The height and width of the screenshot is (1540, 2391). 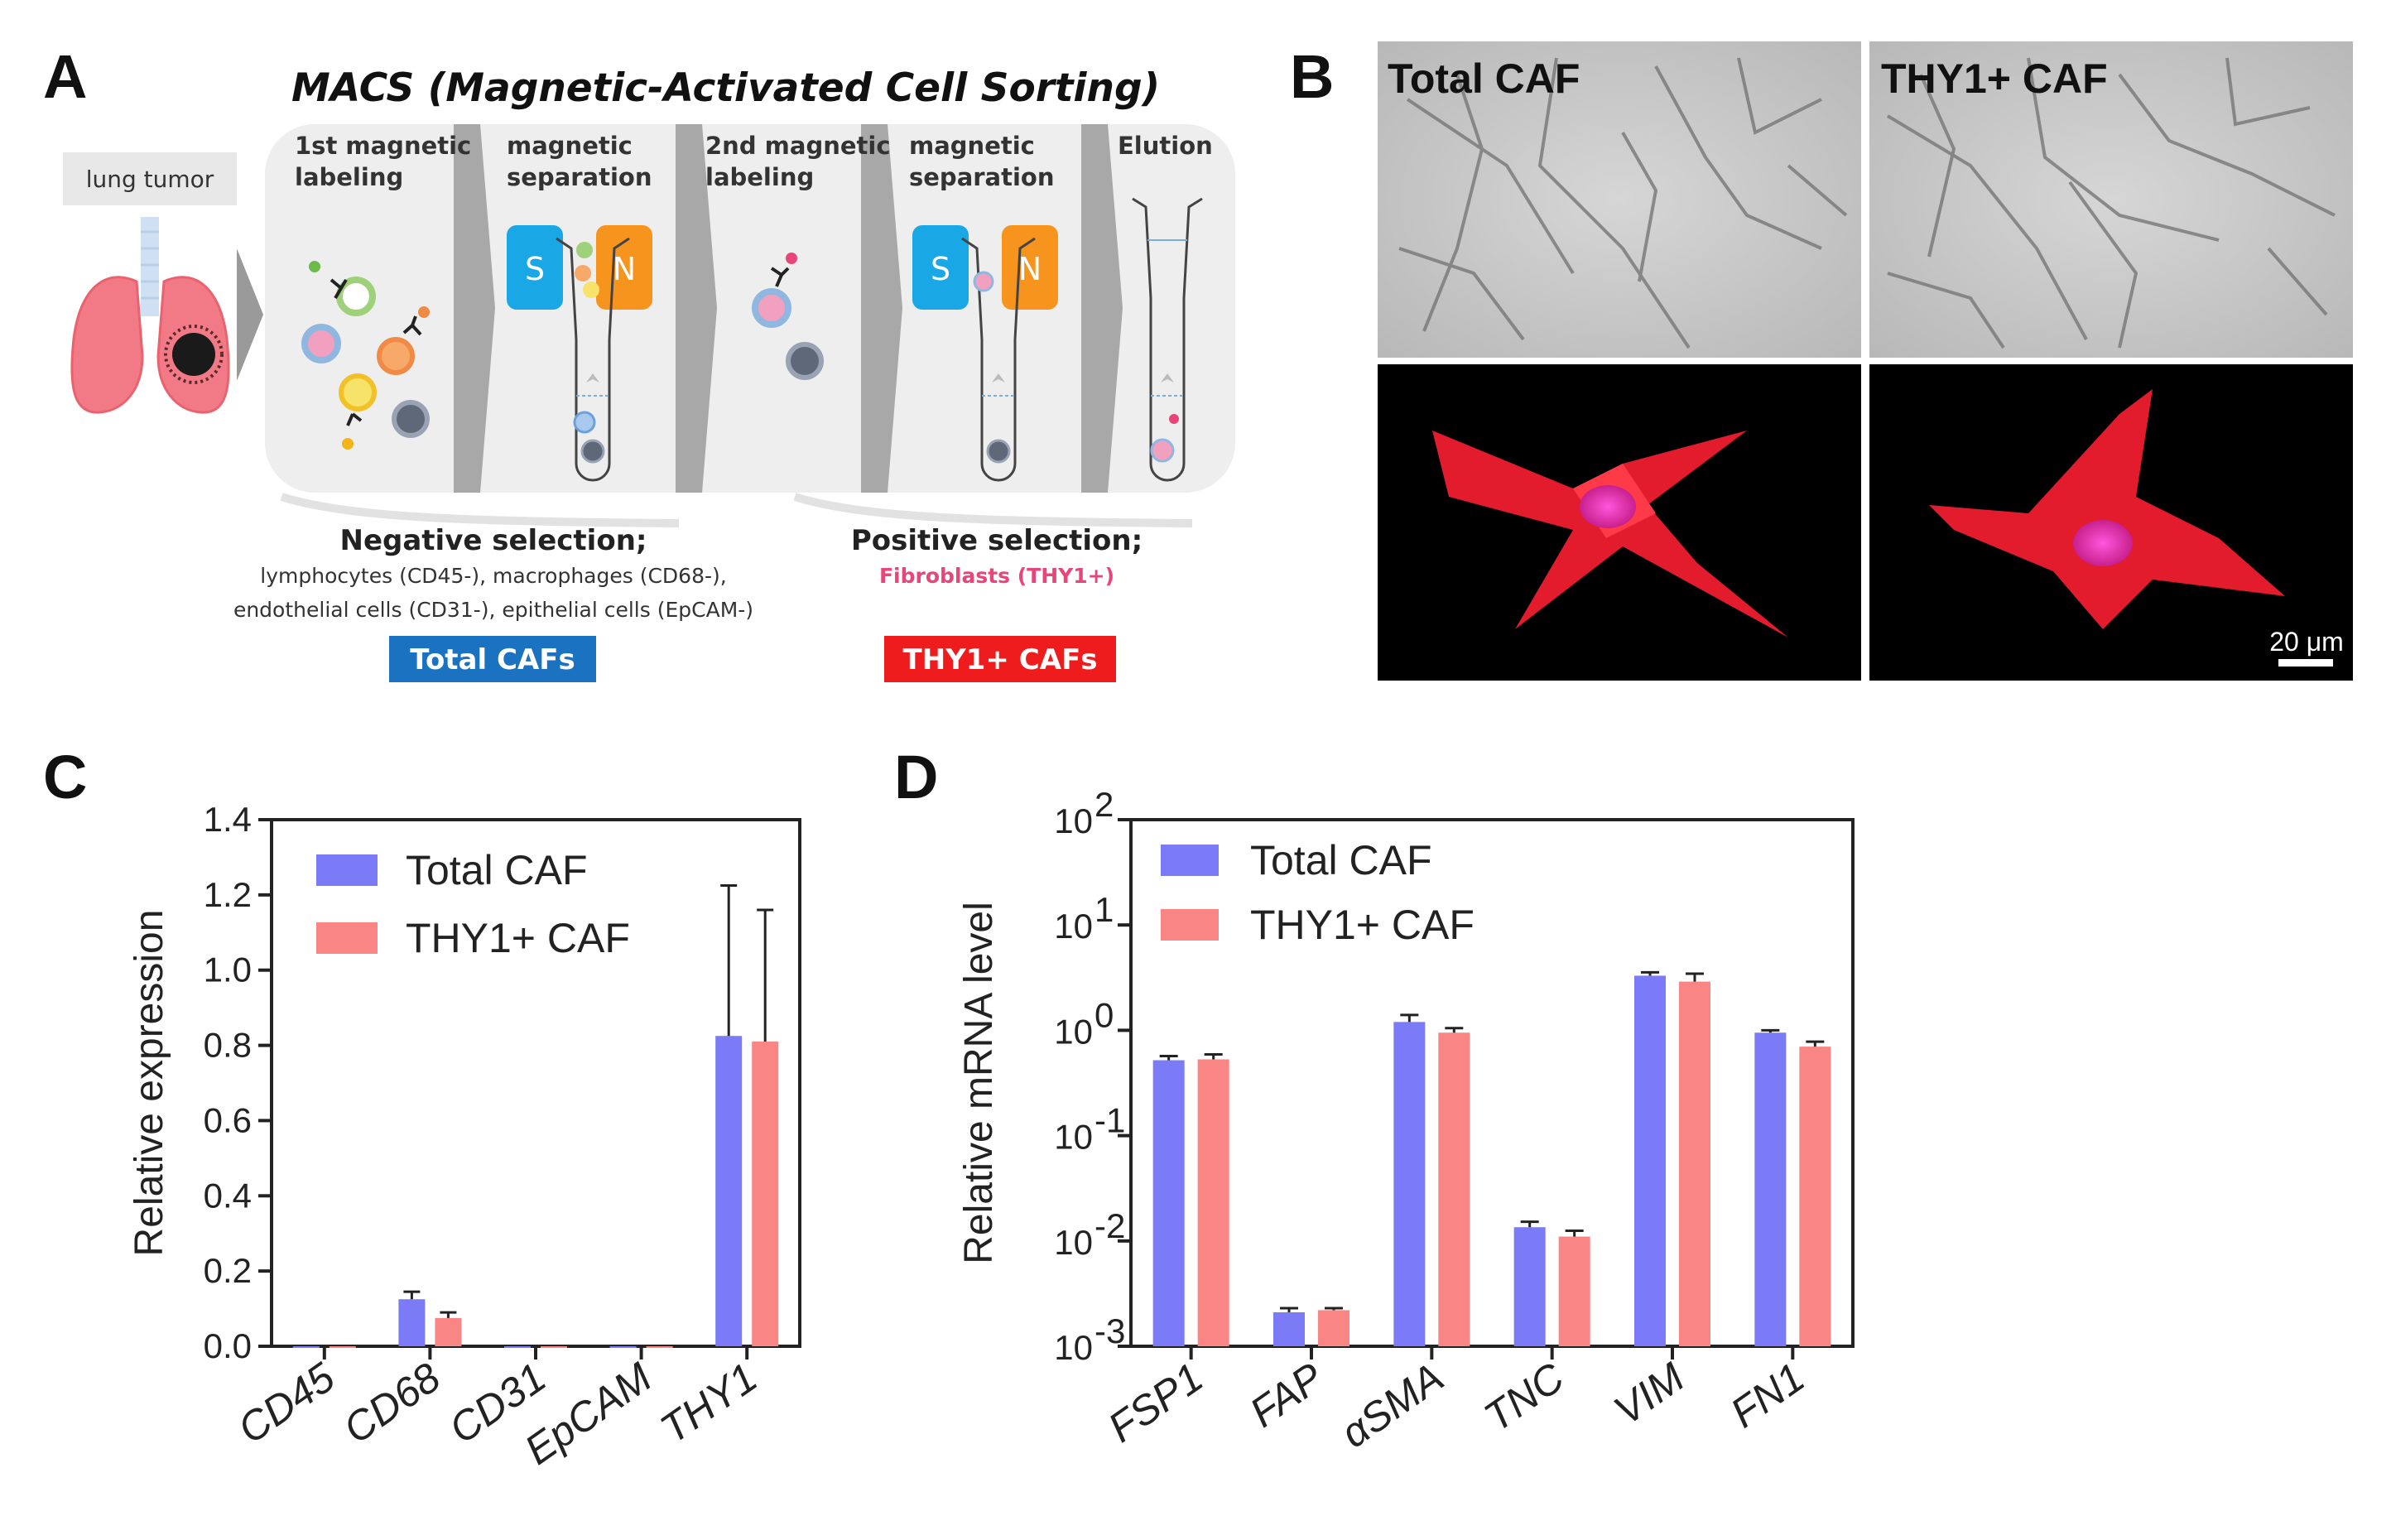 I want to click on macs-title: MACS (Magnetic-Activated Cell Sorting), so click(x=725, y=88).